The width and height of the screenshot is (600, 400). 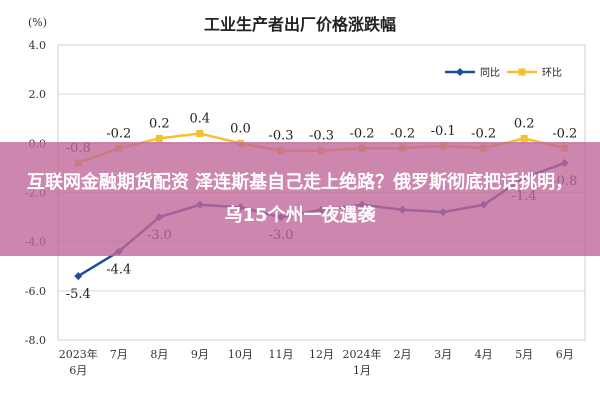 What do you see at coordinates (38, 45) in the screenshot?
I see `y-tick-label: 4.0` at bounding box center [38, 45].